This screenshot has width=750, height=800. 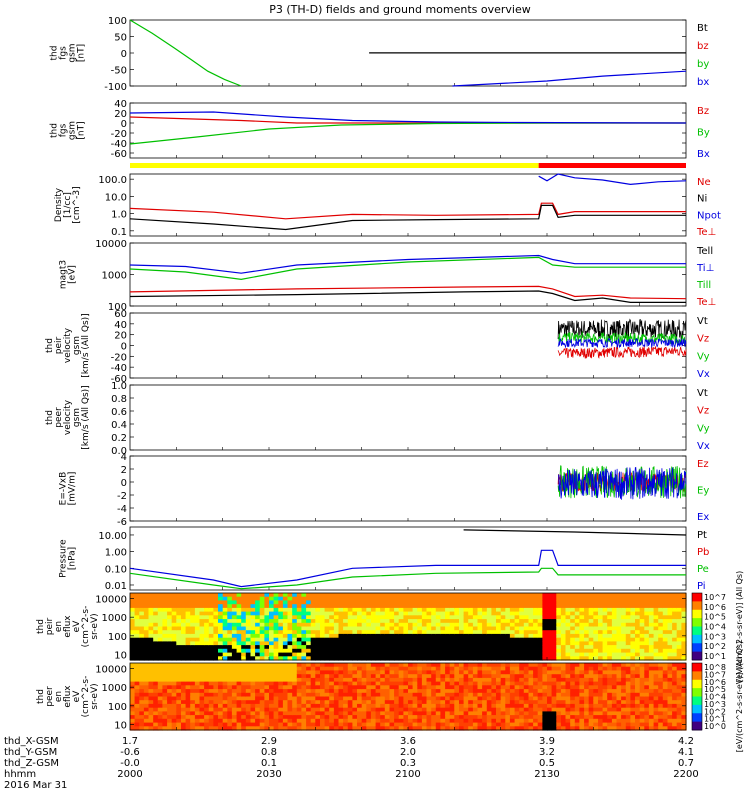 I want to click on colorbar-tick-label: 10^4, so click(x=715, y=627).